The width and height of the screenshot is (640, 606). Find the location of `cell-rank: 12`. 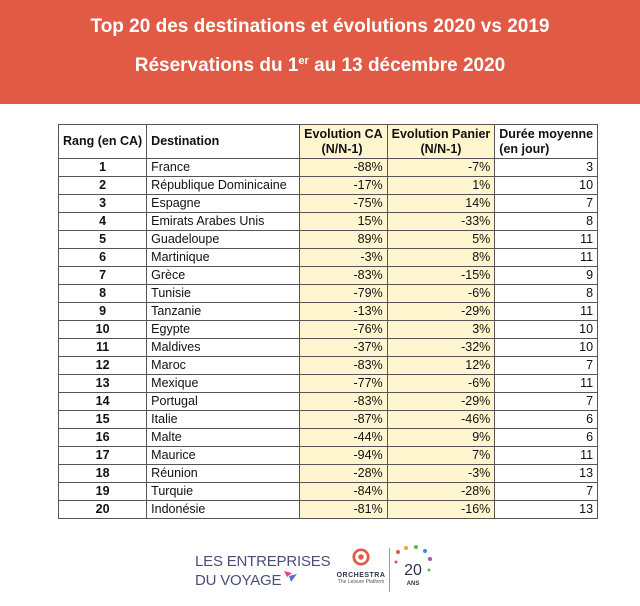

cell-rank: 12 is located at coordinates (102, 365).